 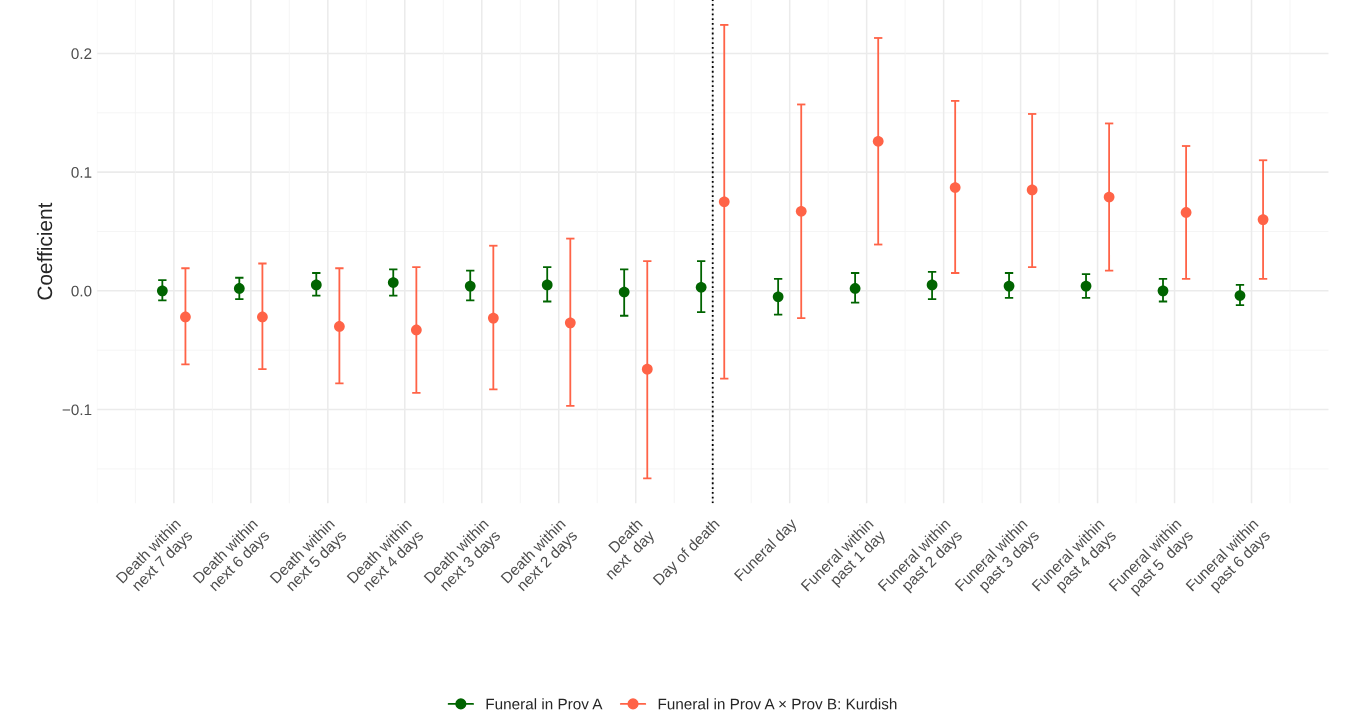 What do you see at coordinates (81, 291) in the screenshot?
I see `y-tick-label: 0.0` at bounding box center [81, 291].